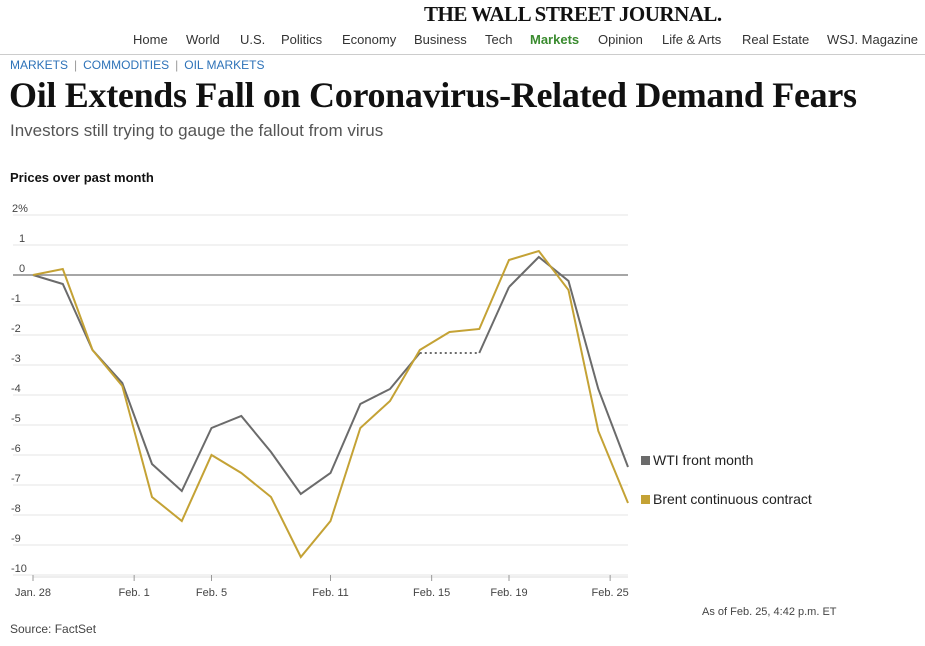 The image size is (925, 646). What do you see at coordinates (703, 460) in the screenshot?
I see `legend-label: WTI front month` at bounding box center [703, 460].